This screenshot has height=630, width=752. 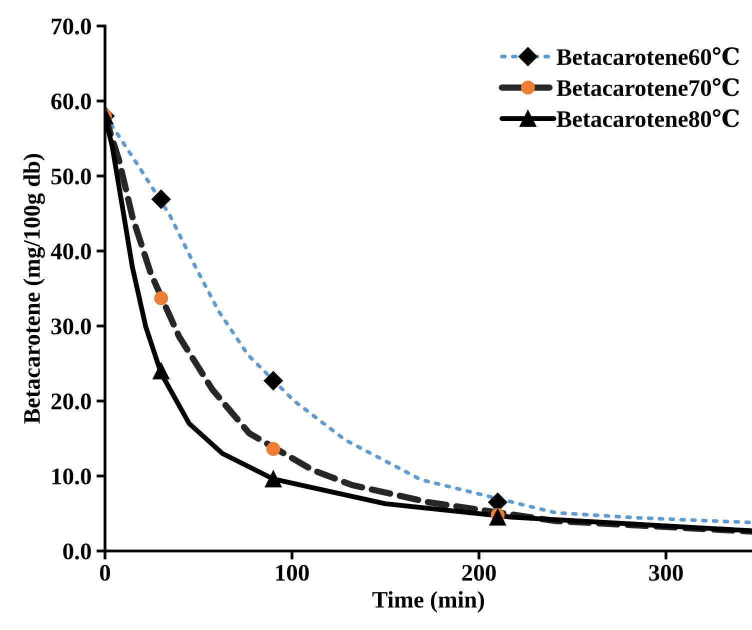 What do you see at coordinates (34, 289) in the screenshot?
I see `y-axis-title: Betacarotene (mg/100g db)` at bounding box center [34, 289].